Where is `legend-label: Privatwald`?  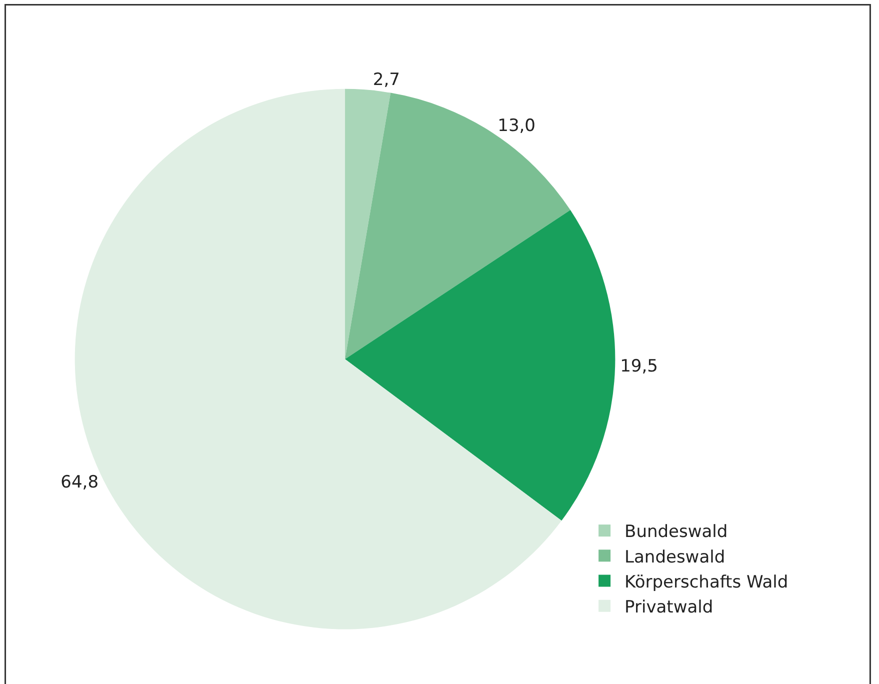
legend-label: Privatwald is located at coordinates (669, 607).